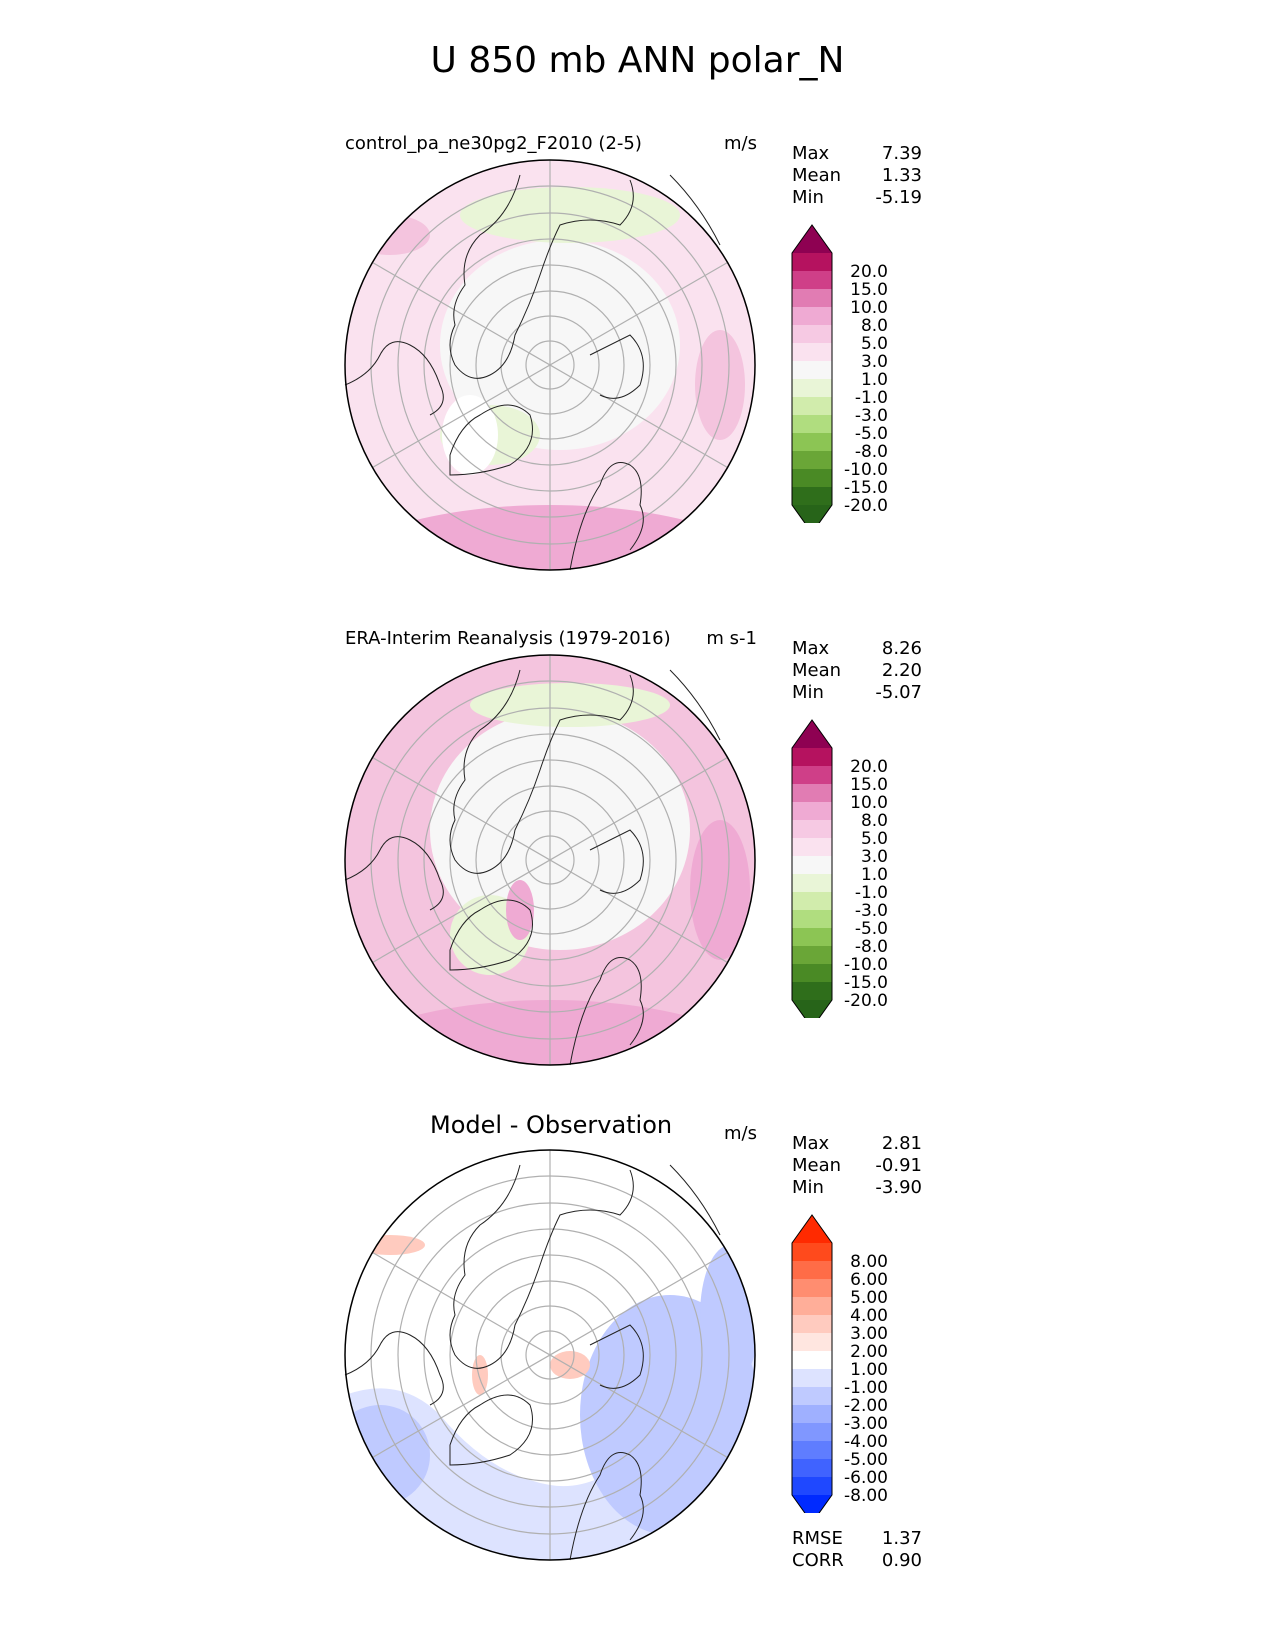 This screenshot has width=1275, height=1650. Describe the element at coordinates (869, 1370) in the screenshot. I see `colorbar-tick-label: 1.00` at that location.